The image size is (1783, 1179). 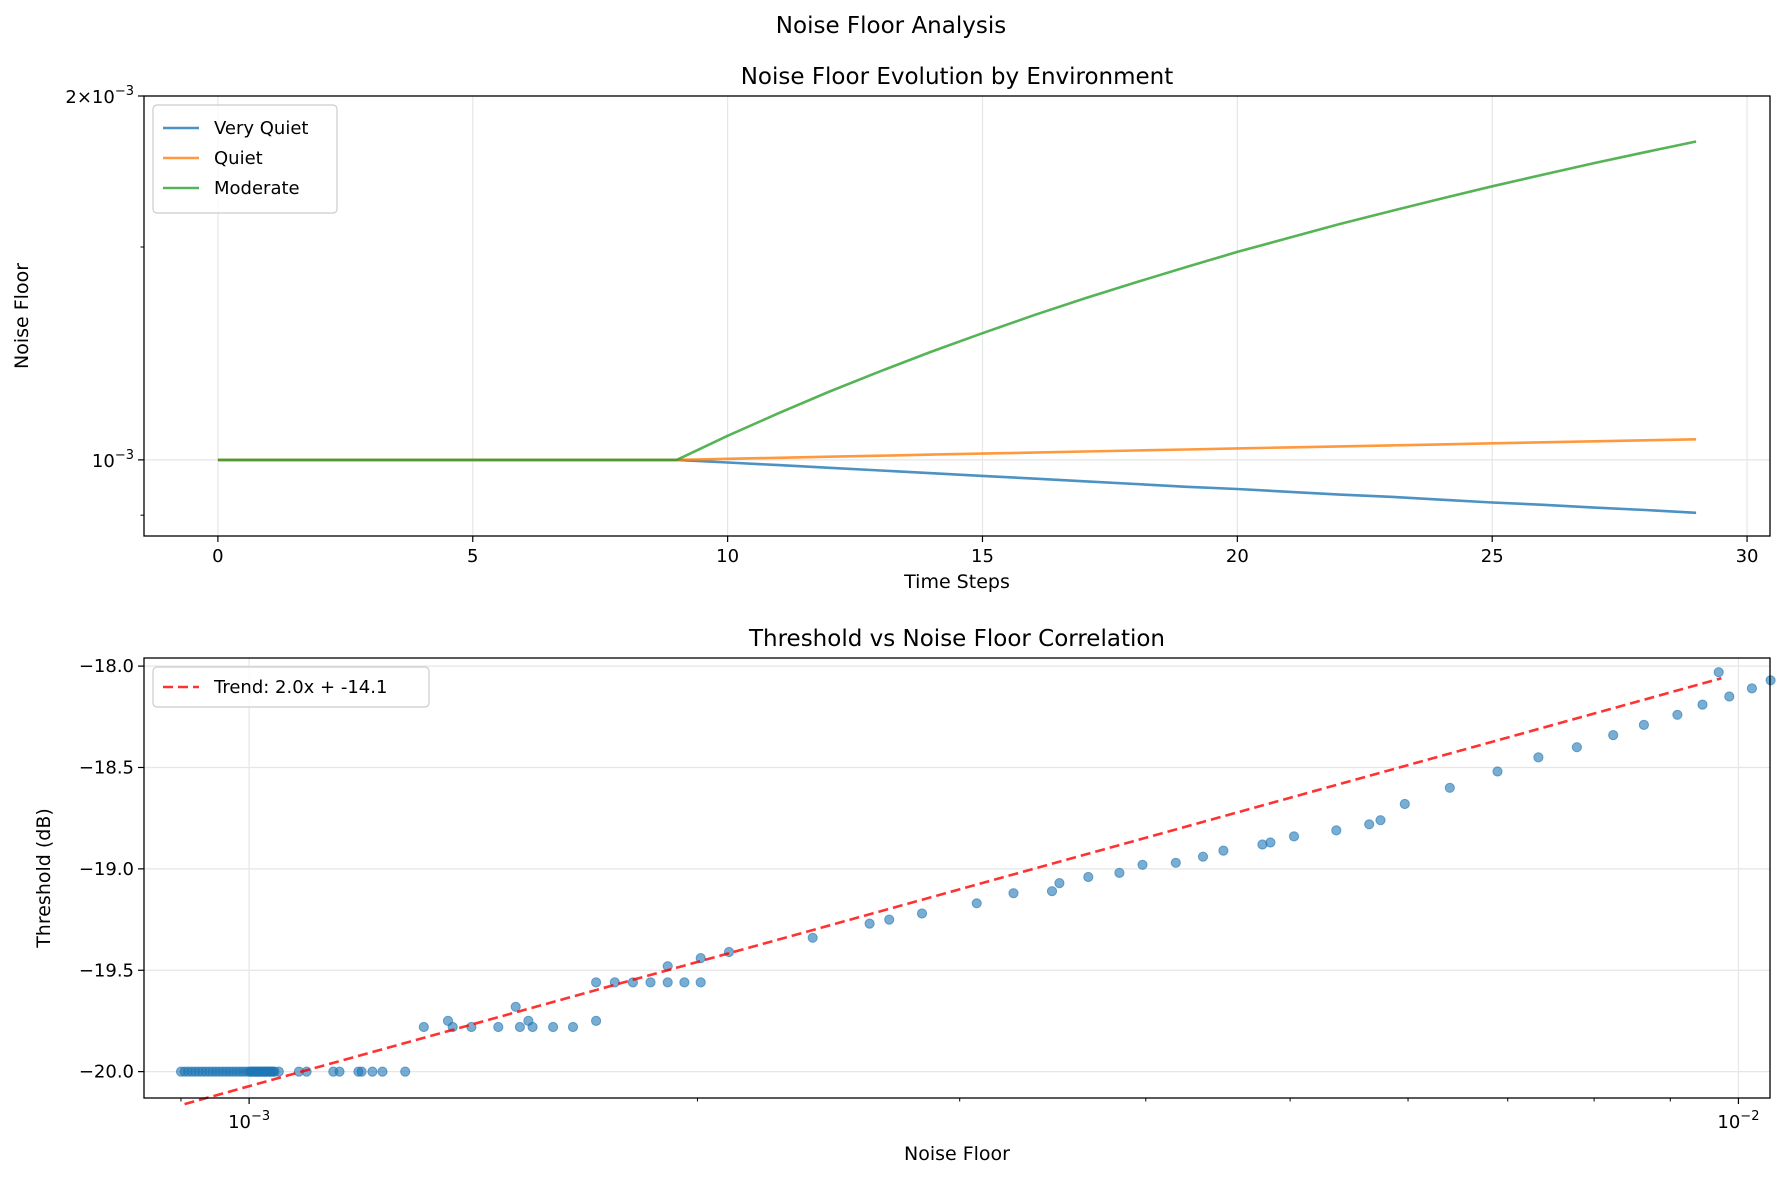 What do you see at coordinates (106, 970) in the screenshot?
I see `y-tick-label: −19.5` at bounding box center [106, 970].